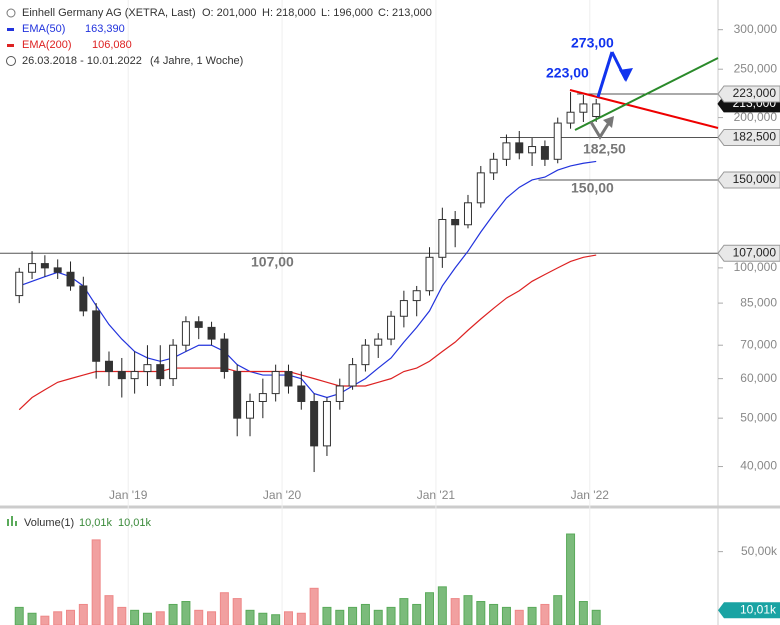  Describe the element at coordinates (758, 417) in the screenshot. I see `y-tick-label: 50,000` at that location.